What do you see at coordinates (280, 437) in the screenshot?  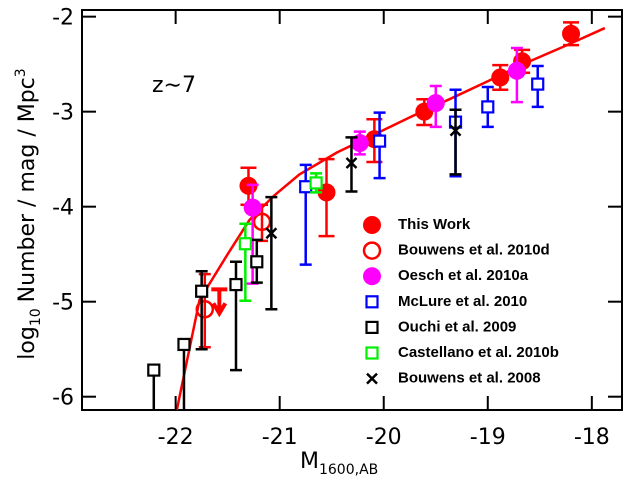 I see `x-tick-label: -21` at bounding box center [280, 437].